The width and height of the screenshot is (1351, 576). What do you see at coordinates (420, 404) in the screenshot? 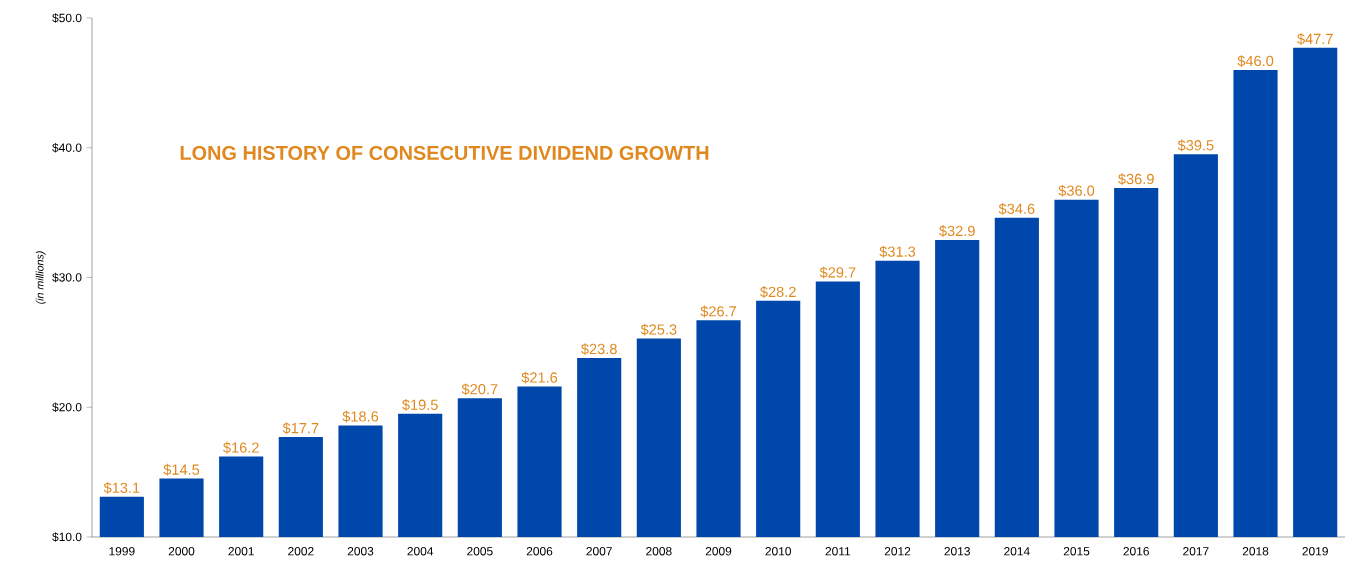
I see `data-label: $19.5` at bounding box center [420, 404].